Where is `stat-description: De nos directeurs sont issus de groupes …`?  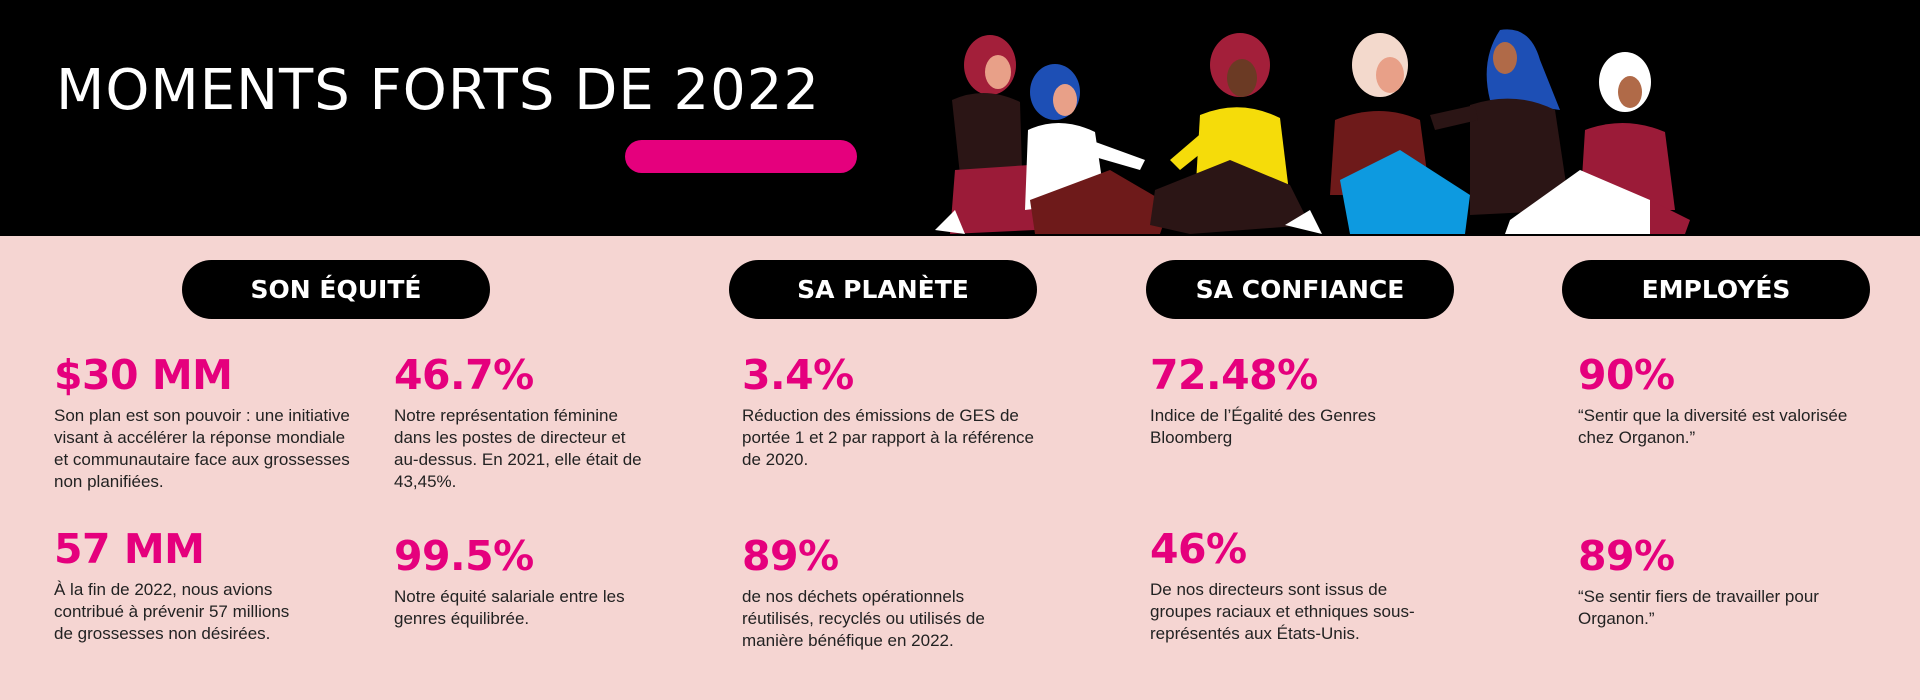 stat-description: De nos directeurs sont issus de groupes … is located at coordinates (1282, 611).